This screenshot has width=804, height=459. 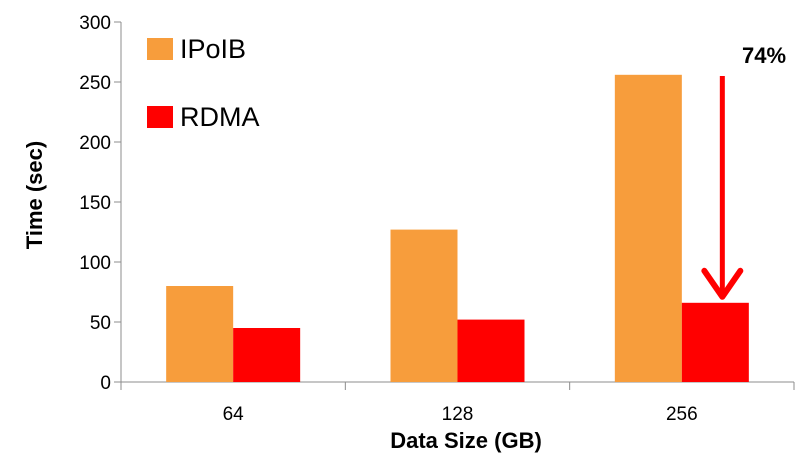 I want to click on legend: IPoIB RDMA, so click(x=203, y=83).